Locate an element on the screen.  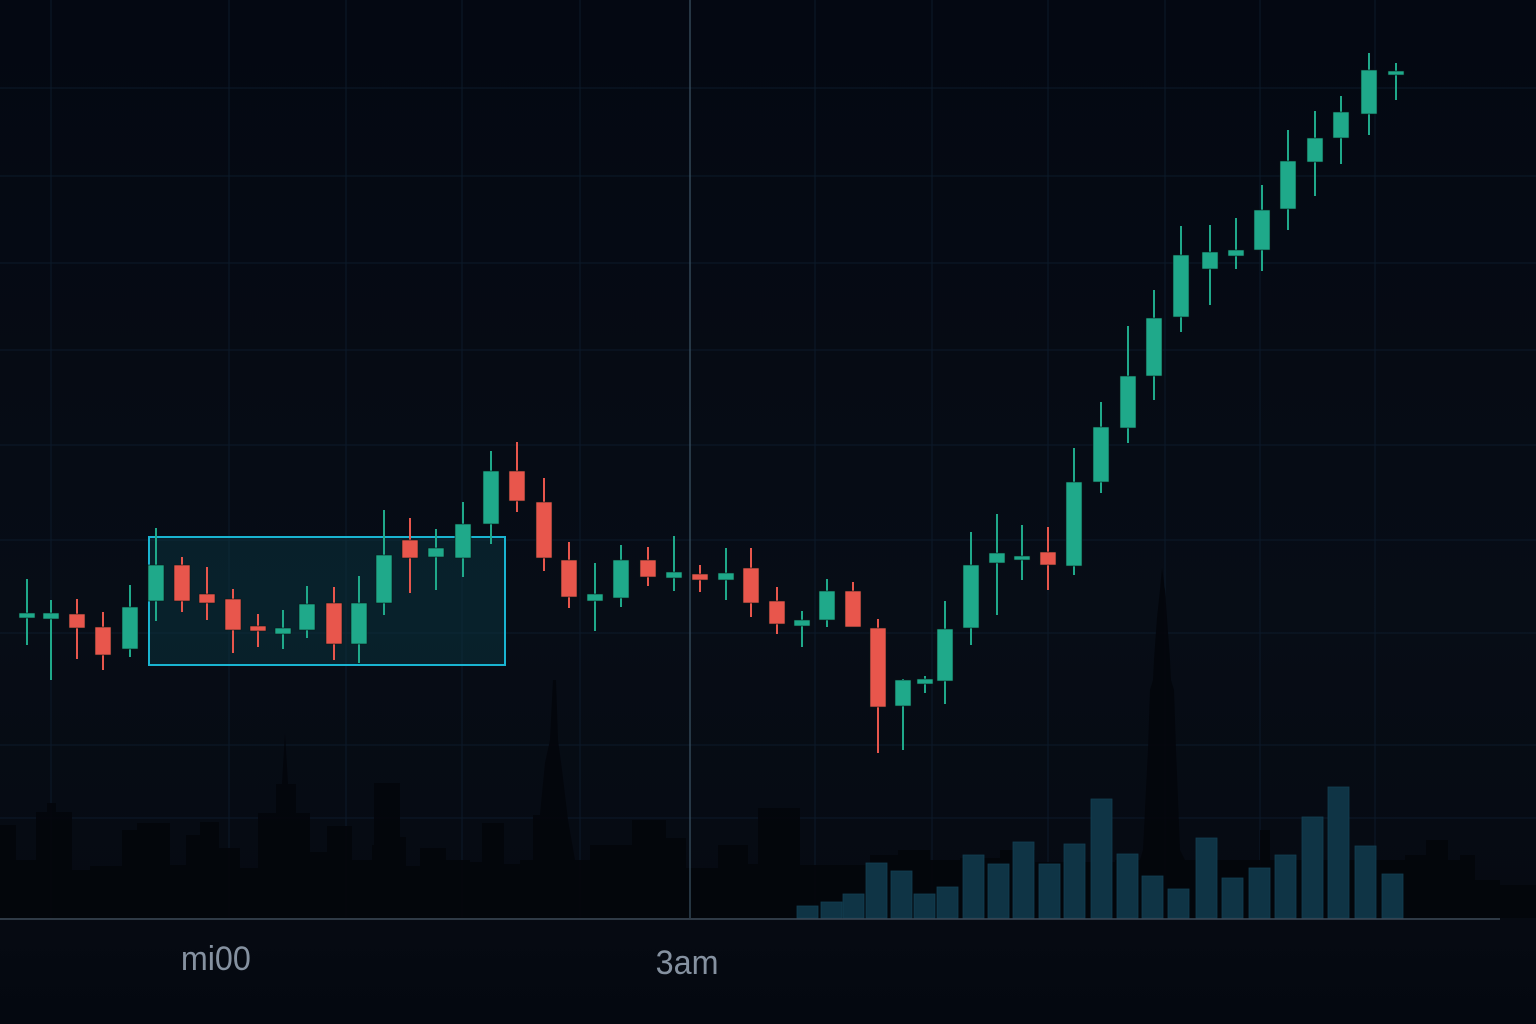
x-axis-tick-label: mi00 is located at coordinates (215, 959).